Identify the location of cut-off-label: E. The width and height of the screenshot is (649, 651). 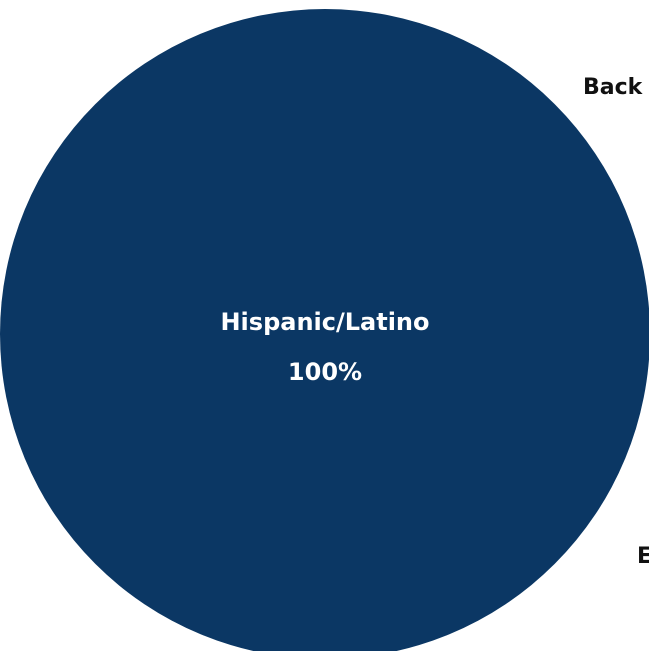
(643, 556).